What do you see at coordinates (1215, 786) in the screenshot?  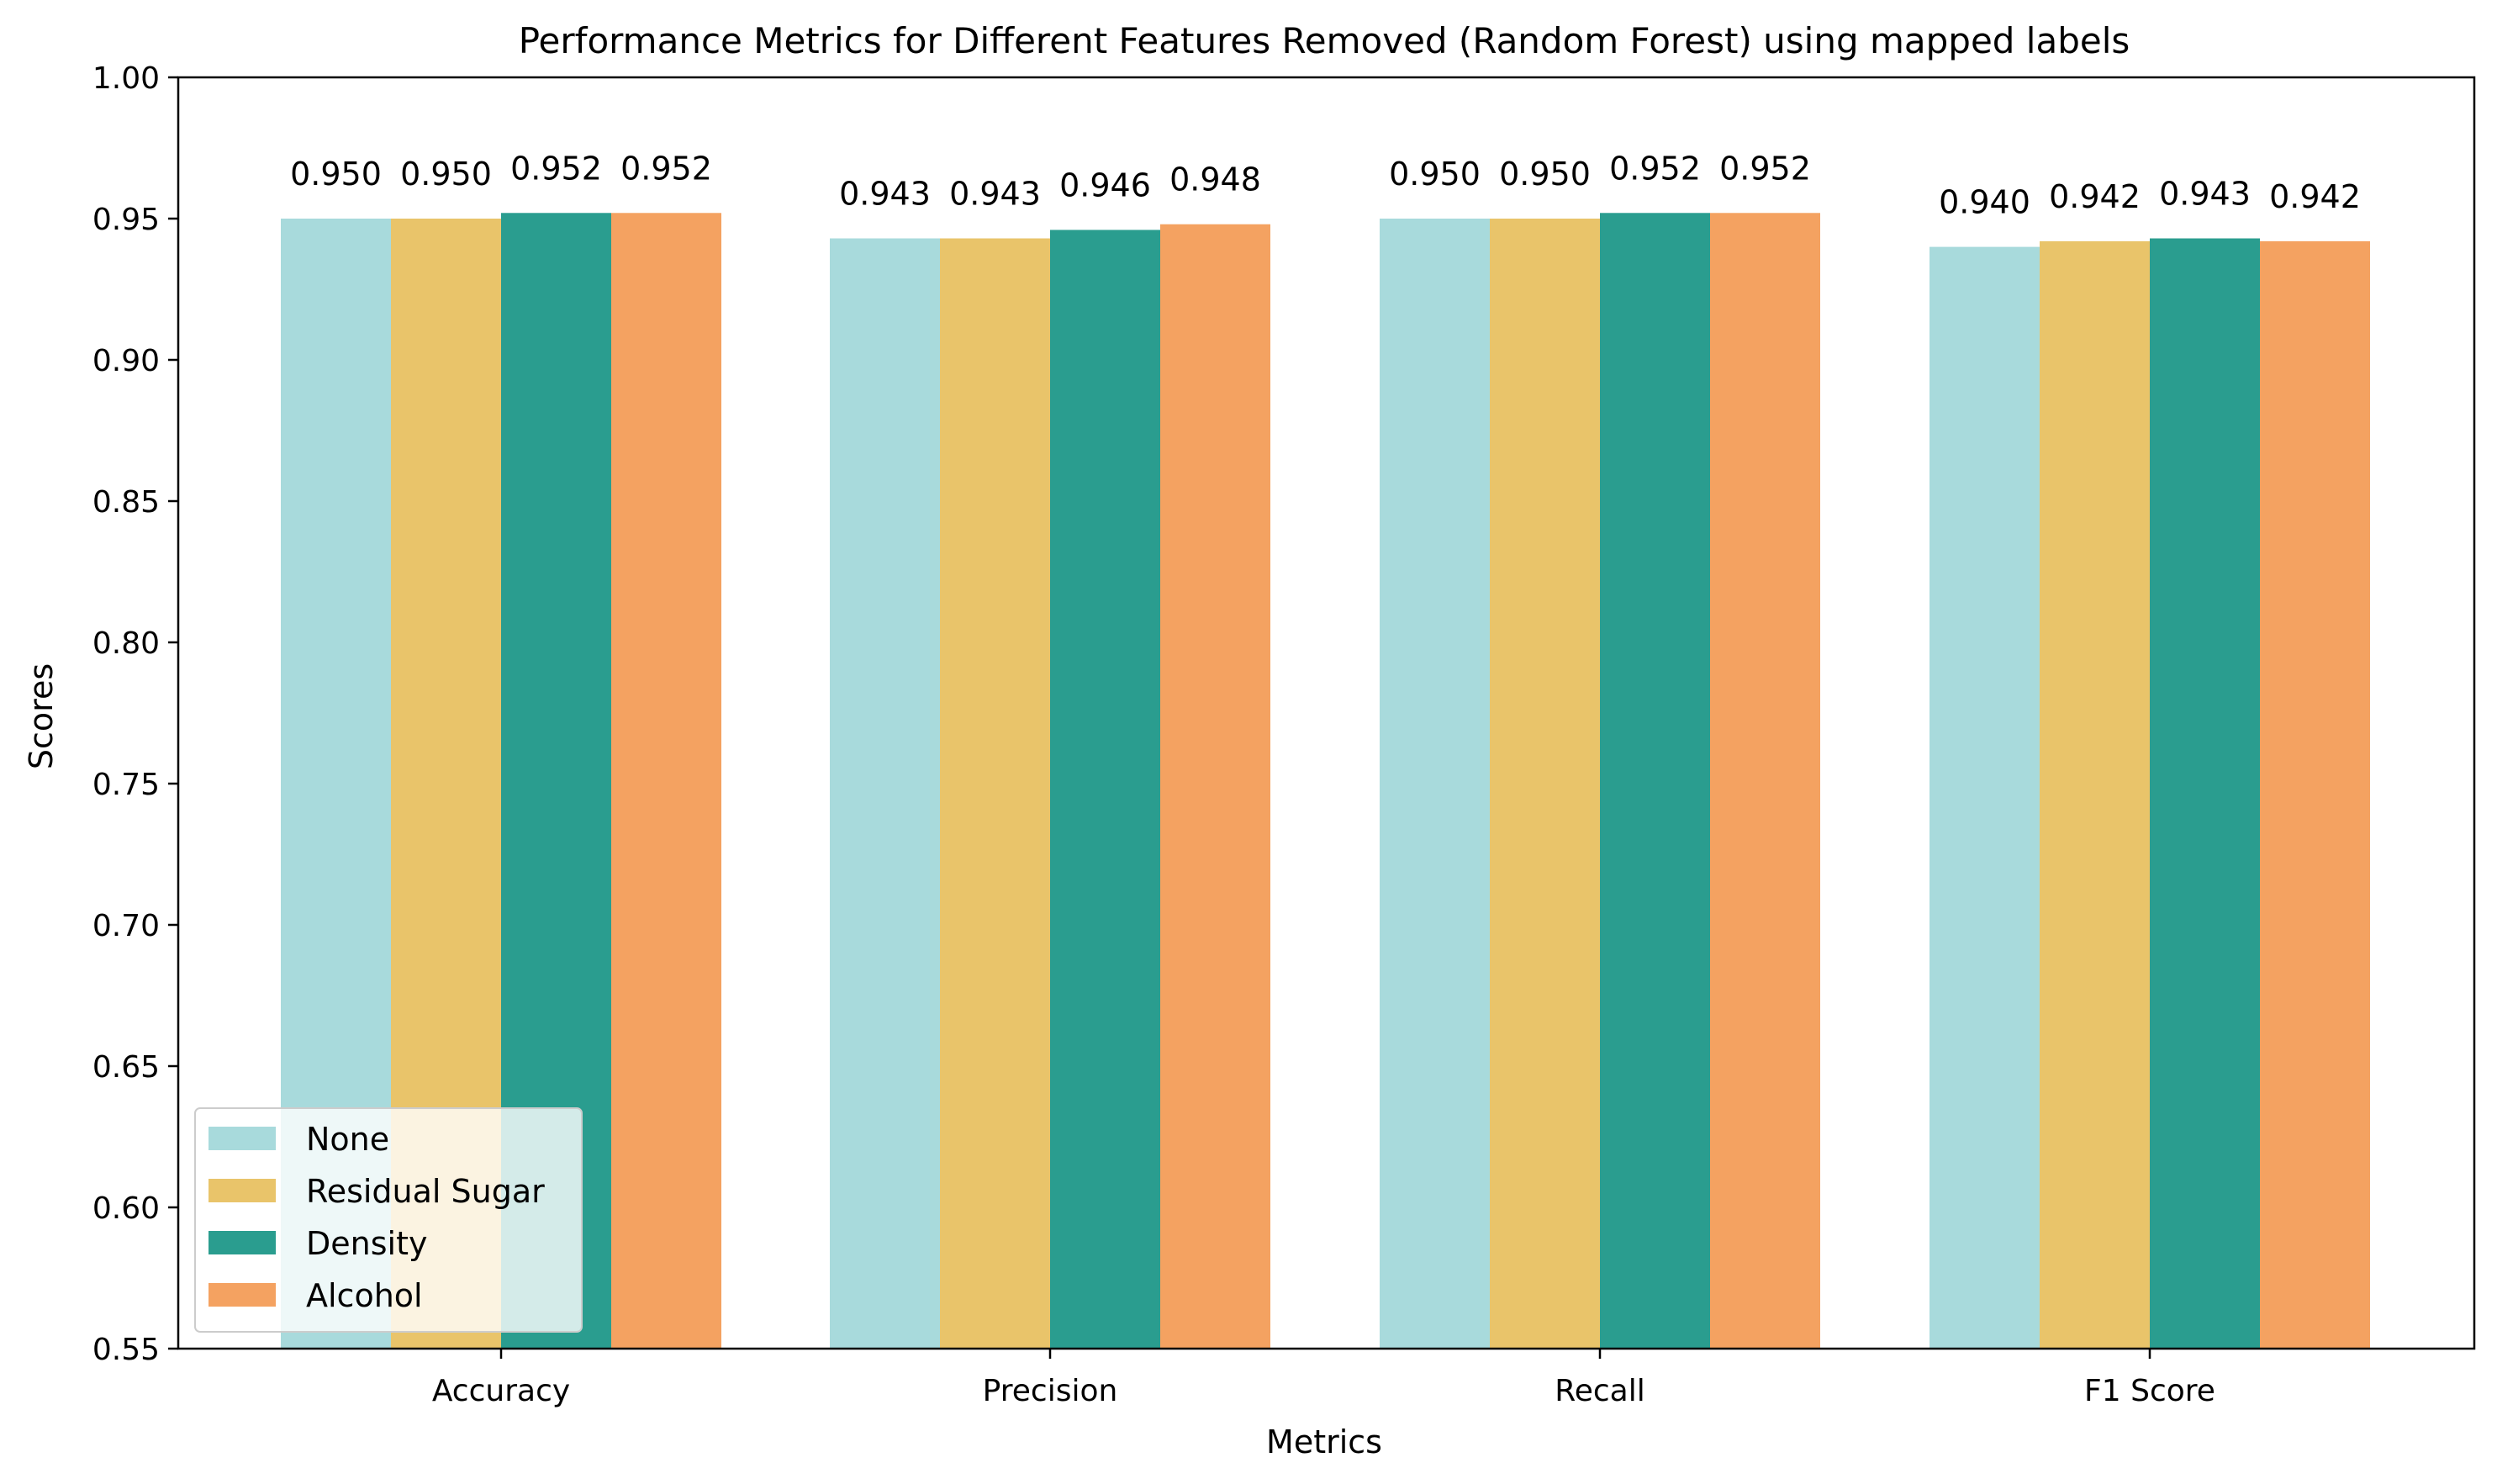 I see `bar-precision-alcohol` at bounding box center [1215, 786].